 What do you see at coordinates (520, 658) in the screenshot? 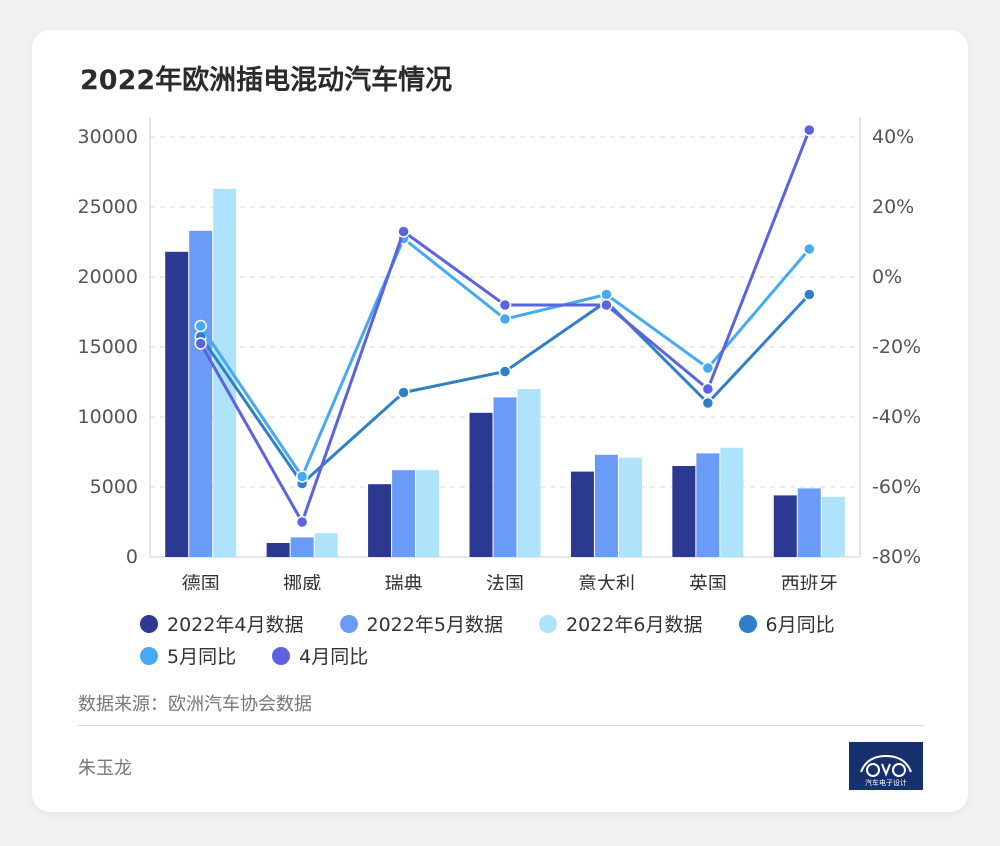
I see `legend-row-2: 5月同比 4月同比` at bounding box center [520, 658].